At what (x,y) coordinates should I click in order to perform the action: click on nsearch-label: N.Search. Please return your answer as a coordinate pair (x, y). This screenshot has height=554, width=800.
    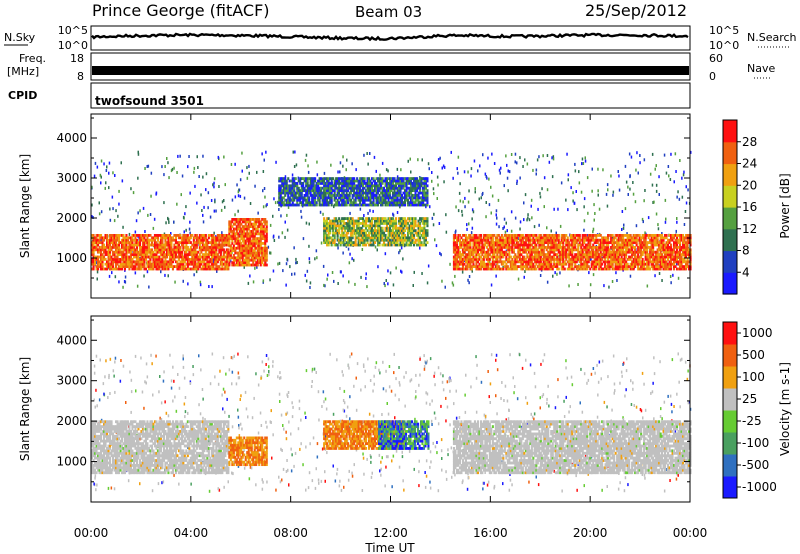
    Looking at the image, I should click on (772, 37).